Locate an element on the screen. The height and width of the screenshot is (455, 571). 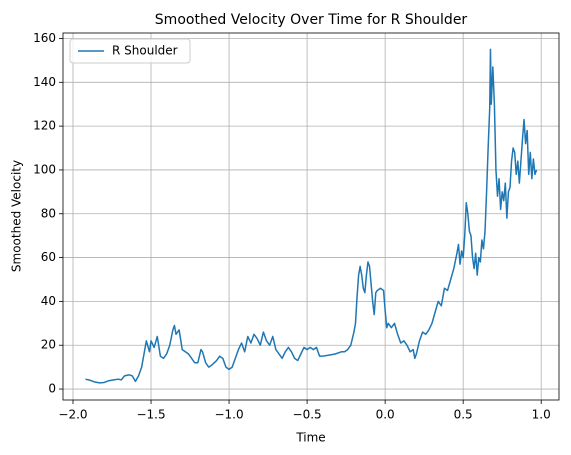
x-tick-label: 1.0 is located at coordinates (541, 415).